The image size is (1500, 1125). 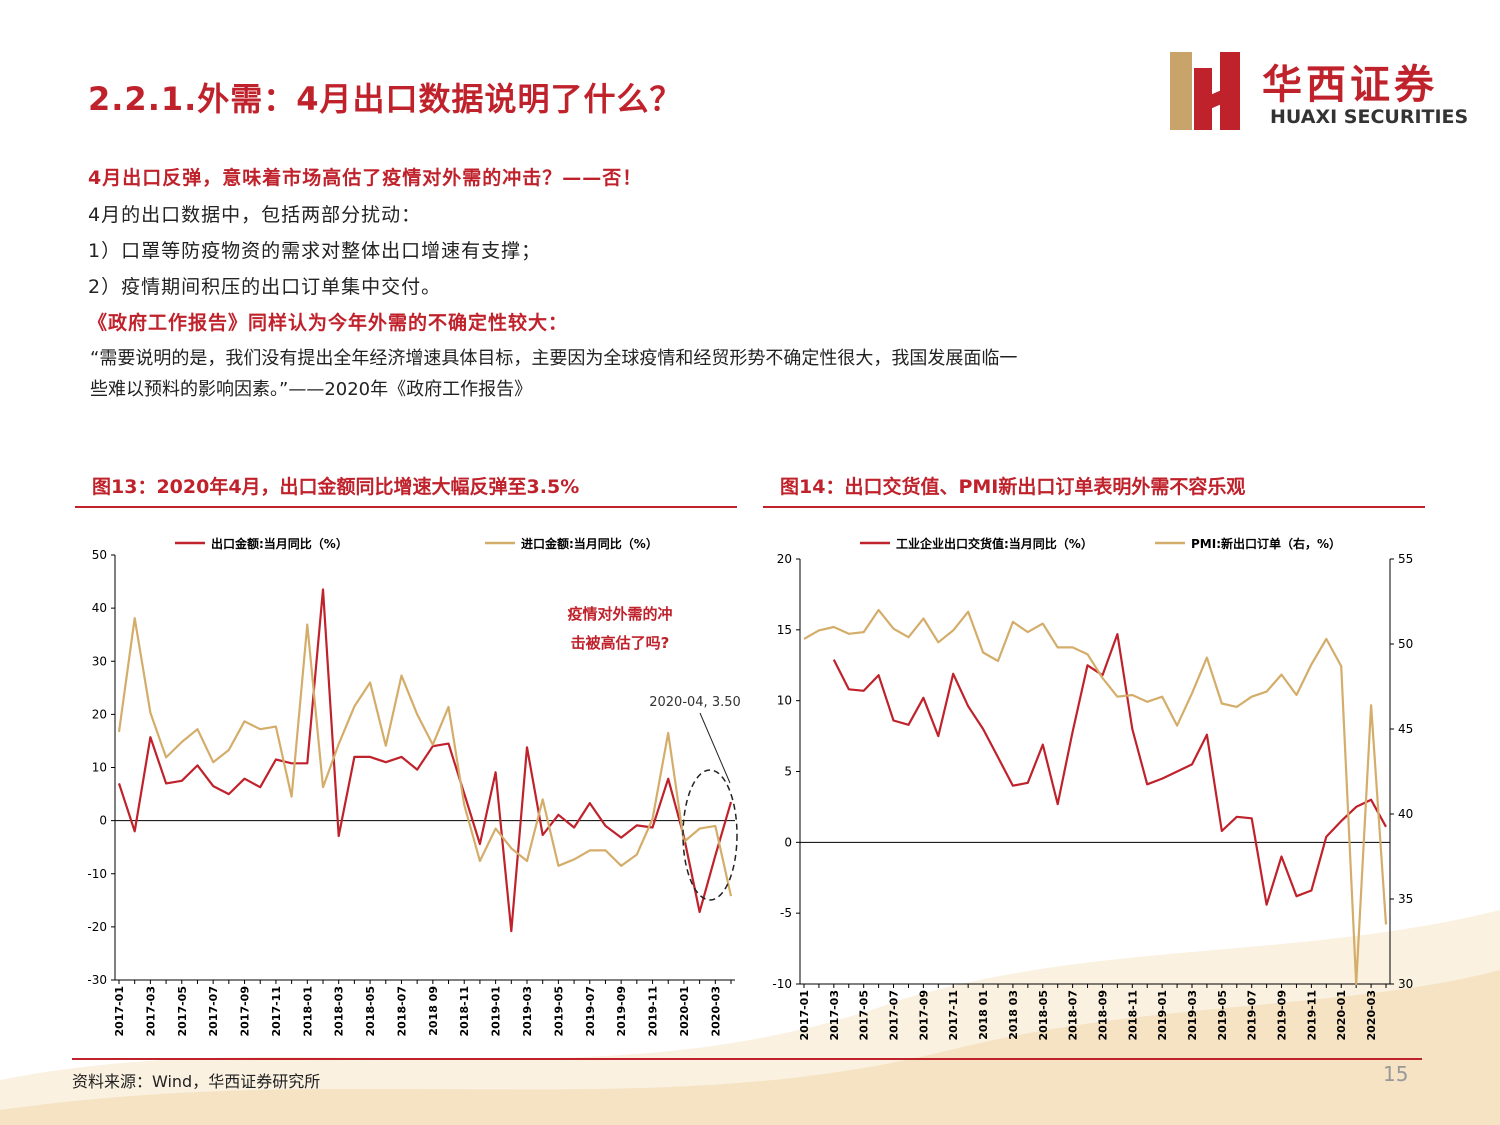 What do you see at coordinates (1405, 644) in the screenshot?
I see `y2-tick-label: 50` at bounding box center [1405, 644].